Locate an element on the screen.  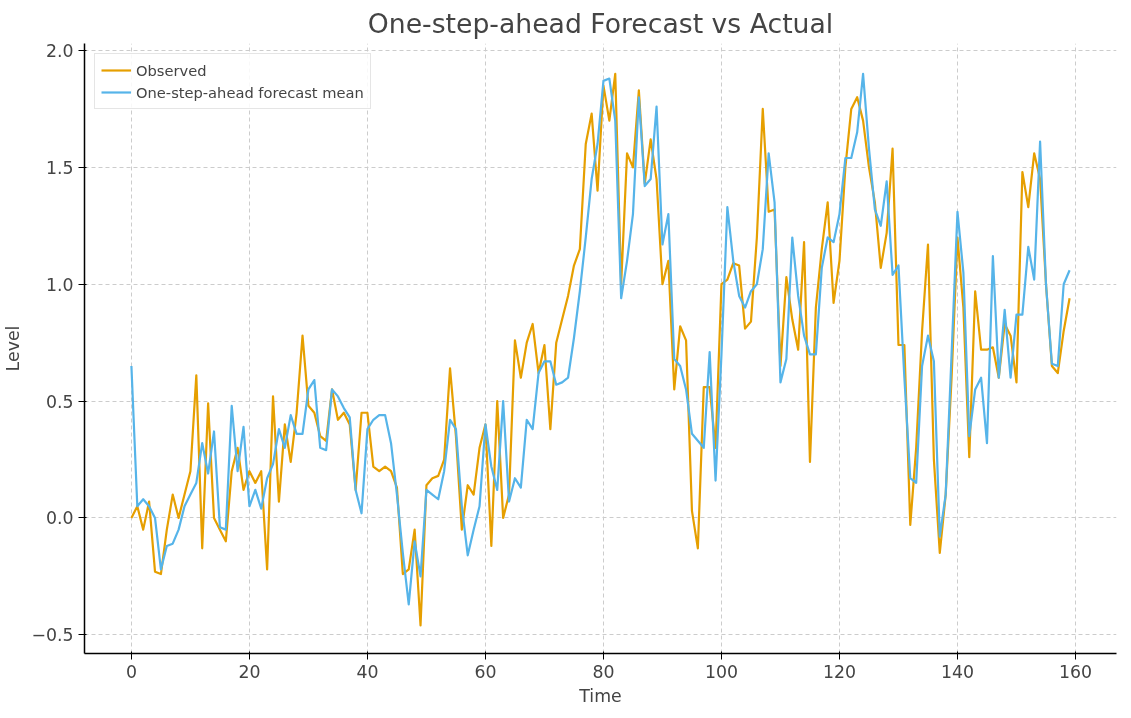
x-tick-label: 80 is located at coordinates (603, 671).